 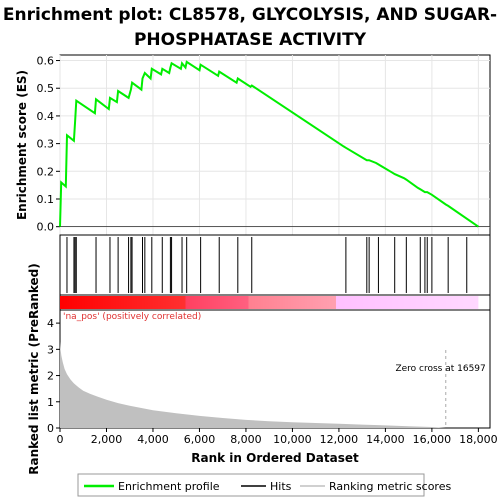 What do you see at coordinates (50, 323) in the screenshot?
I see `metric-y-tick-label: 4` at bounding box center [50, 323].